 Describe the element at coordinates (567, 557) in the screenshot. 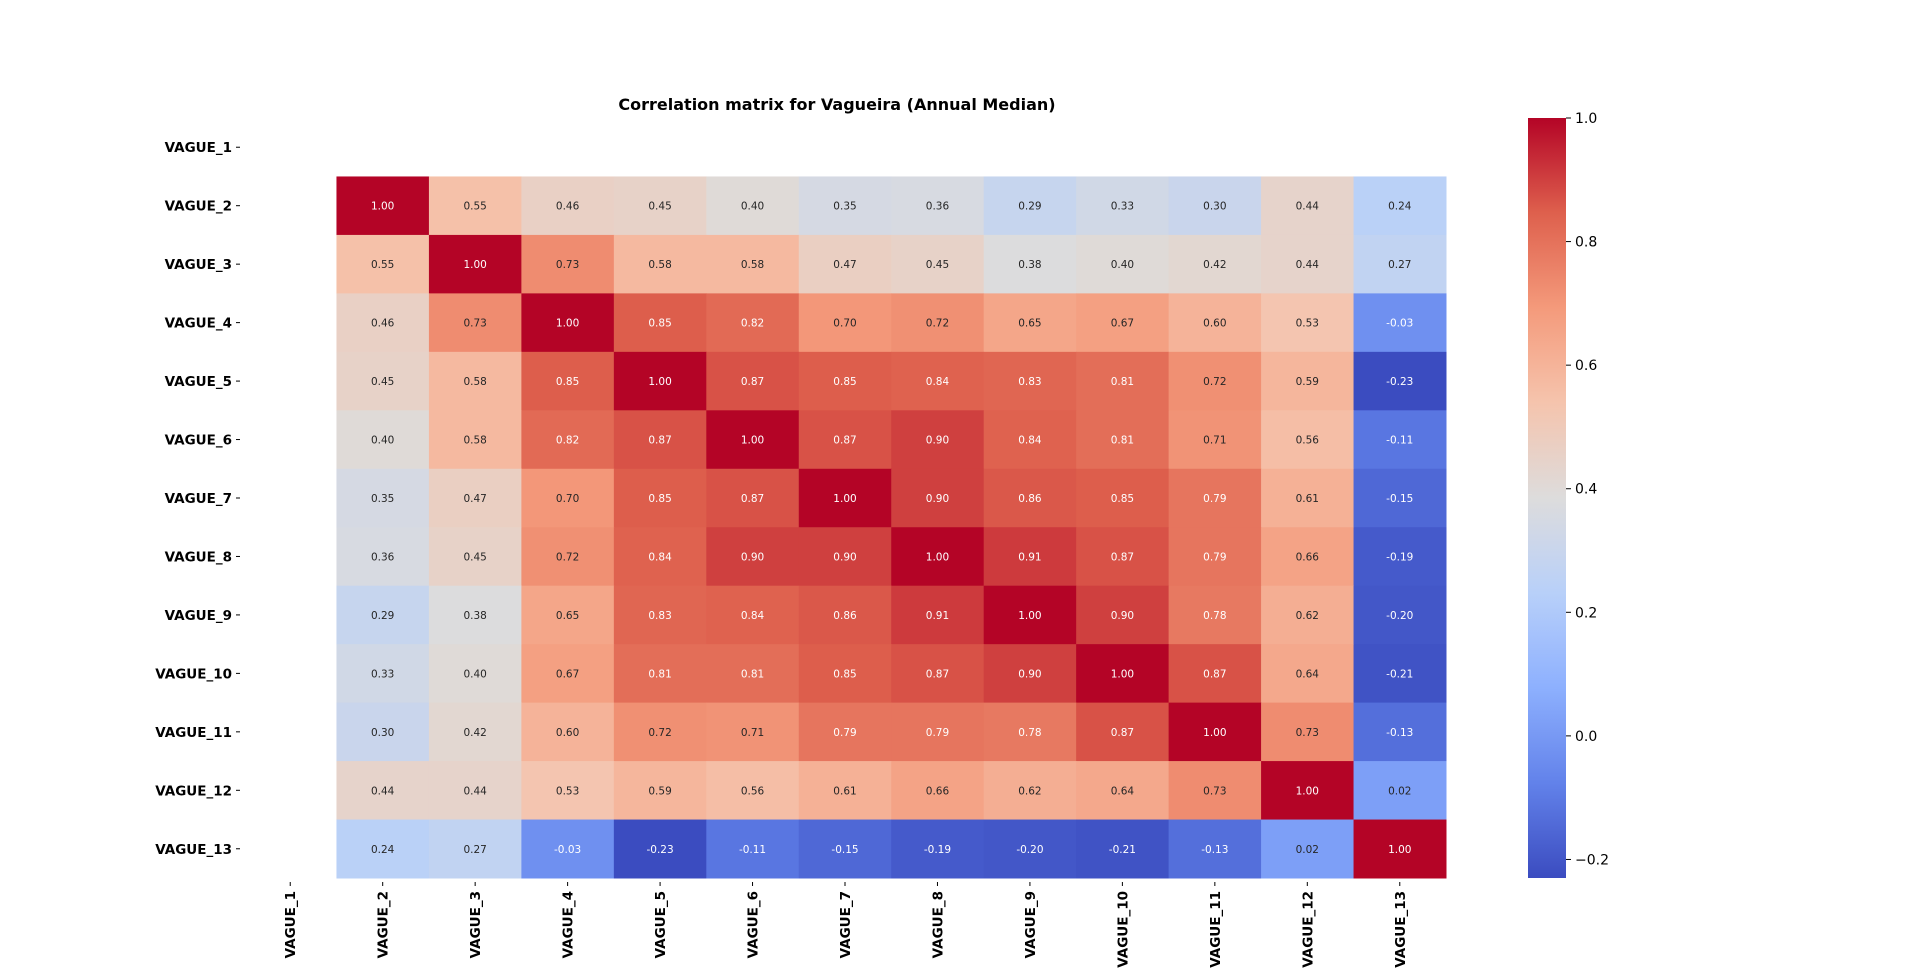

I see `cell-value-vague_8-vague_4: 0.72` at that location.